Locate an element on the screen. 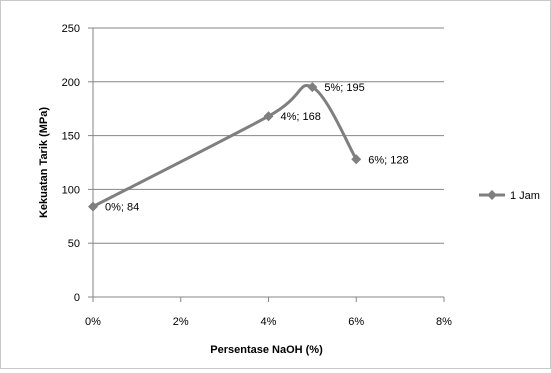  y-tick-label: 0 is located at coordinates (77, 298).